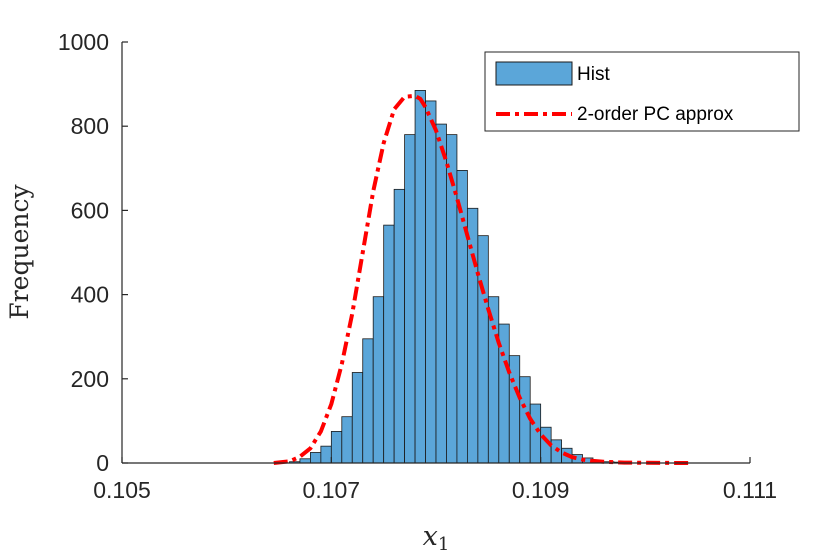  Describe the element at coordinates (83, 42) in the screenshot. I see `y-tick-label: 1000` at that location.